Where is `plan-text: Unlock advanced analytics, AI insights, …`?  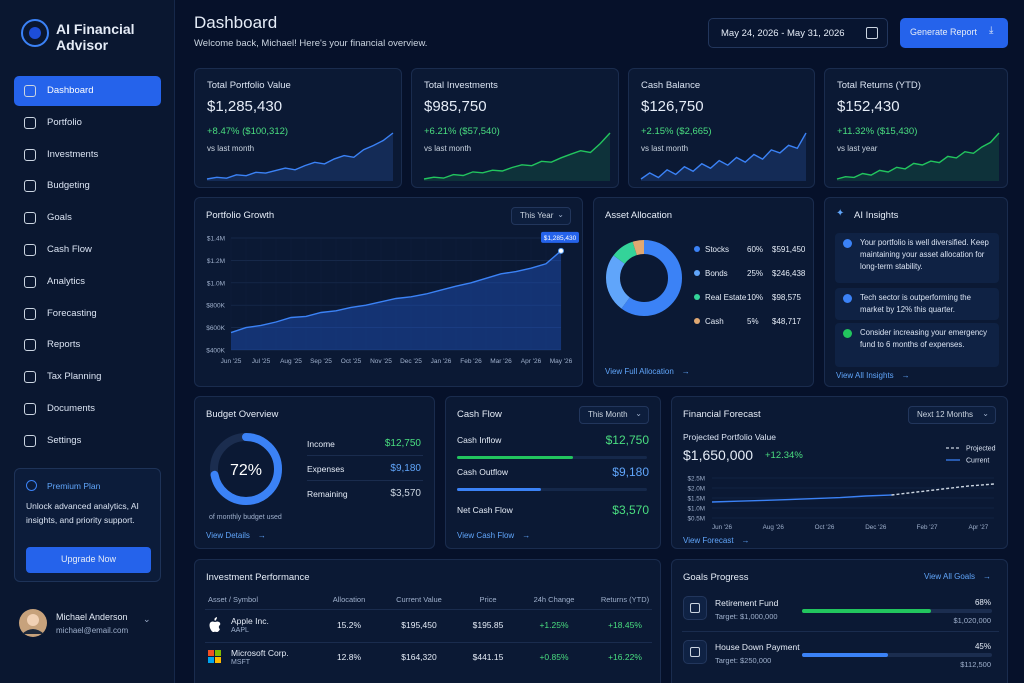 plan-text: Unlock advanced analytics, AI insights, … is located at coordinates (82, 513).